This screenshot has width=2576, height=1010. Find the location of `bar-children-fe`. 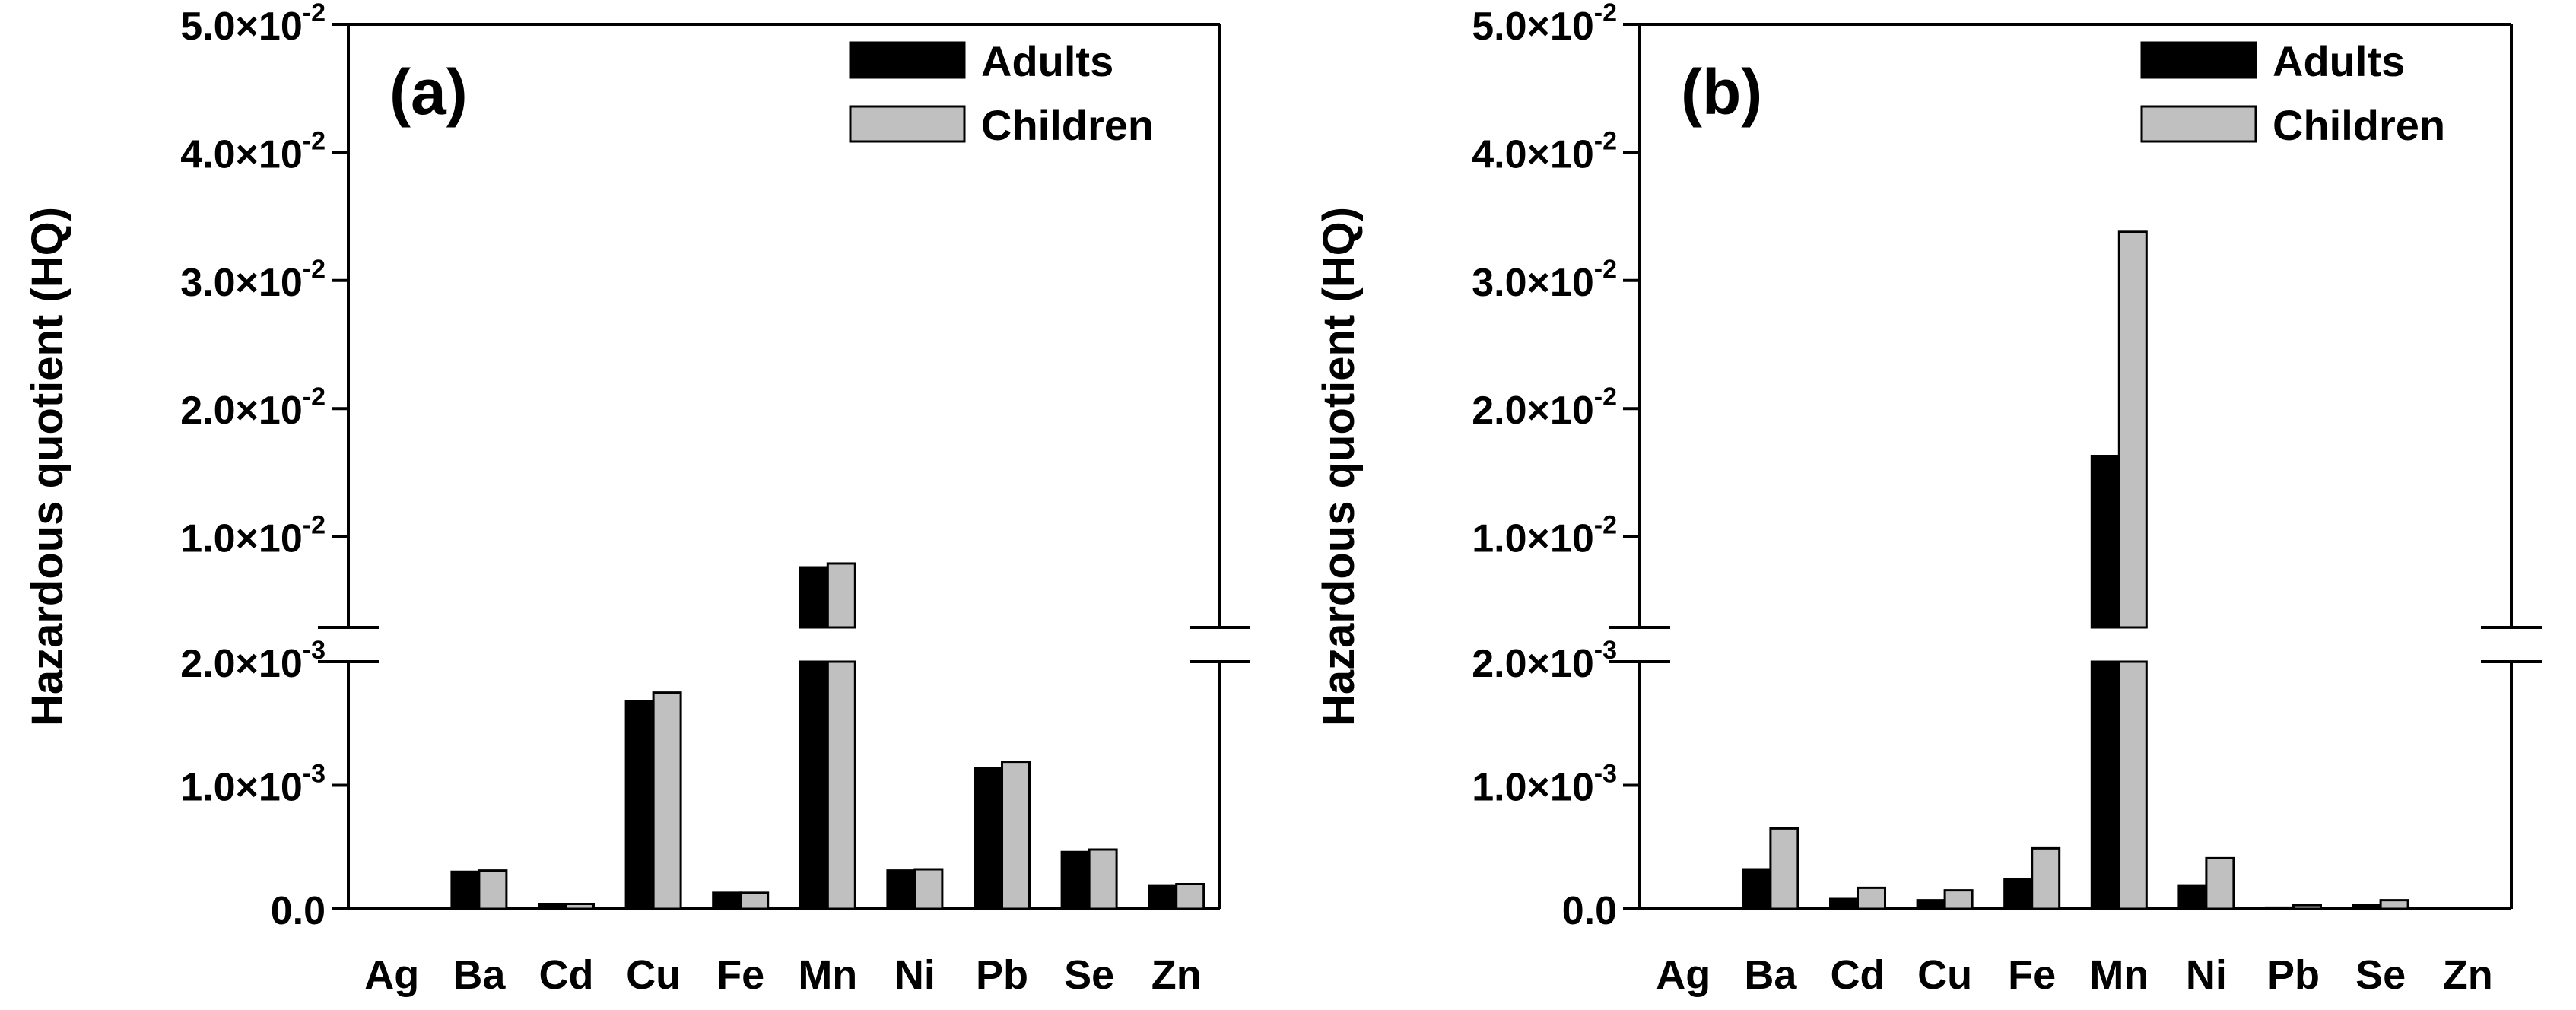

bar-children-fe is located at coordinates (754, 901).